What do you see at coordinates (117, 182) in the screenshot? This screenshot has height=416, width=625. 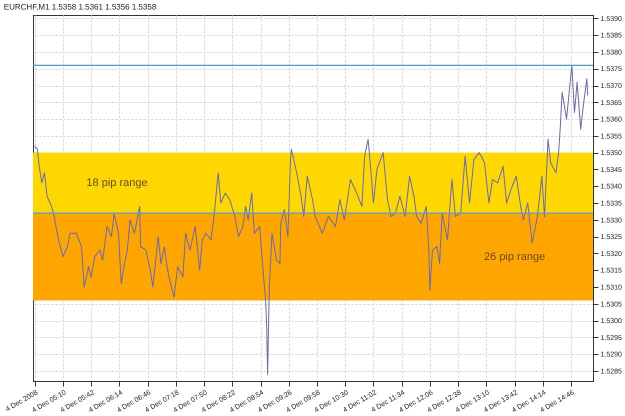 I see `band-label: 18 pip range` at bounding box center [117, 182].